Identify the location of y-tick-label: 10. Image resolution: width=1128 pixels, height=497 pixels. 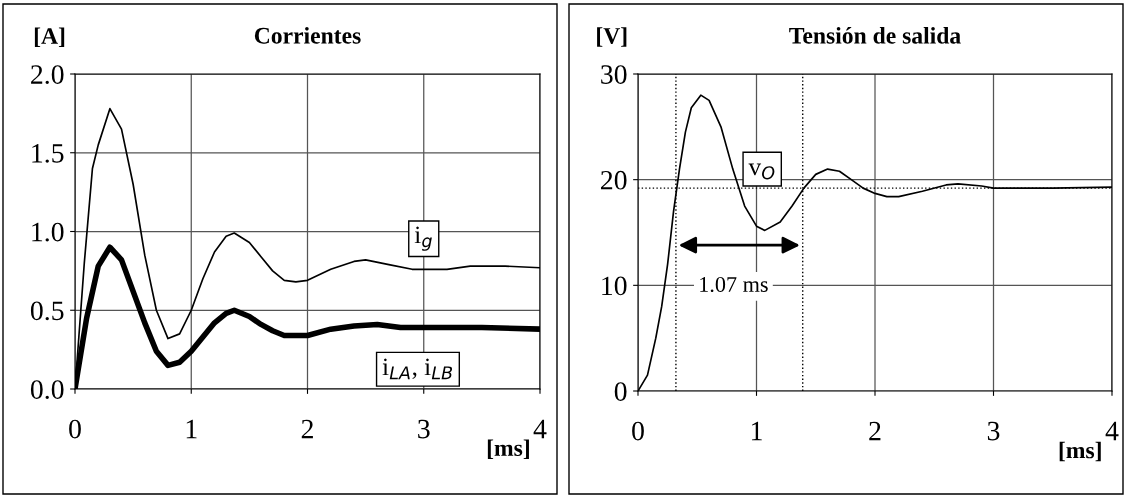
(614, 286).